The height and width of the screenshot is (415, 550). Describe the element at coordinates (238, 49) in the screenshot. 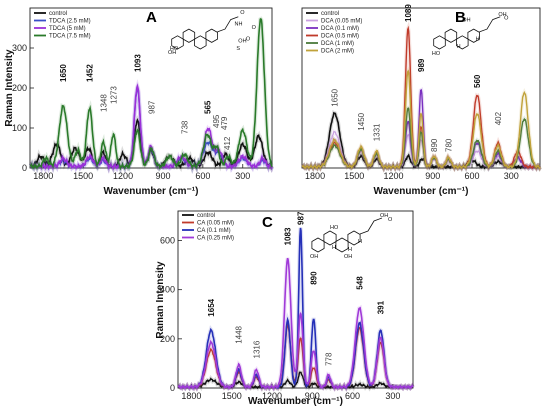

I see `structure-atom-label: S` at that location.